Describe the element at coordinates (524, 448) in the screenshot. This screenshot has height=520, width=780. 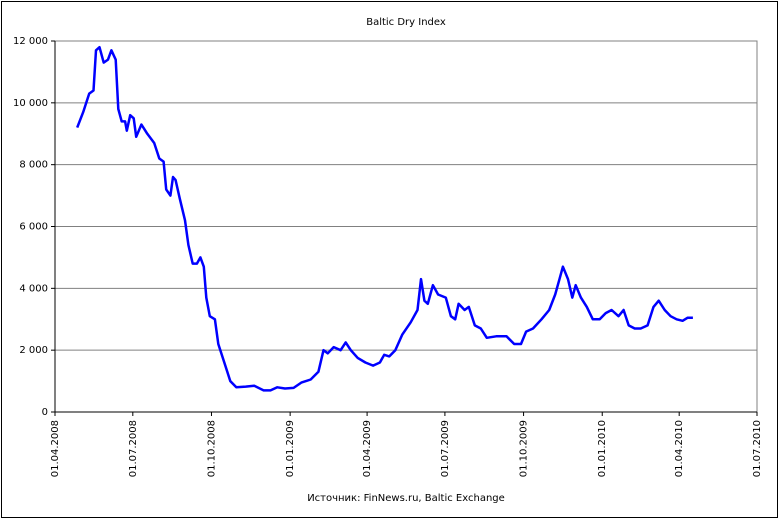
I see `x-tick-label: 01.10.2009` at that location.